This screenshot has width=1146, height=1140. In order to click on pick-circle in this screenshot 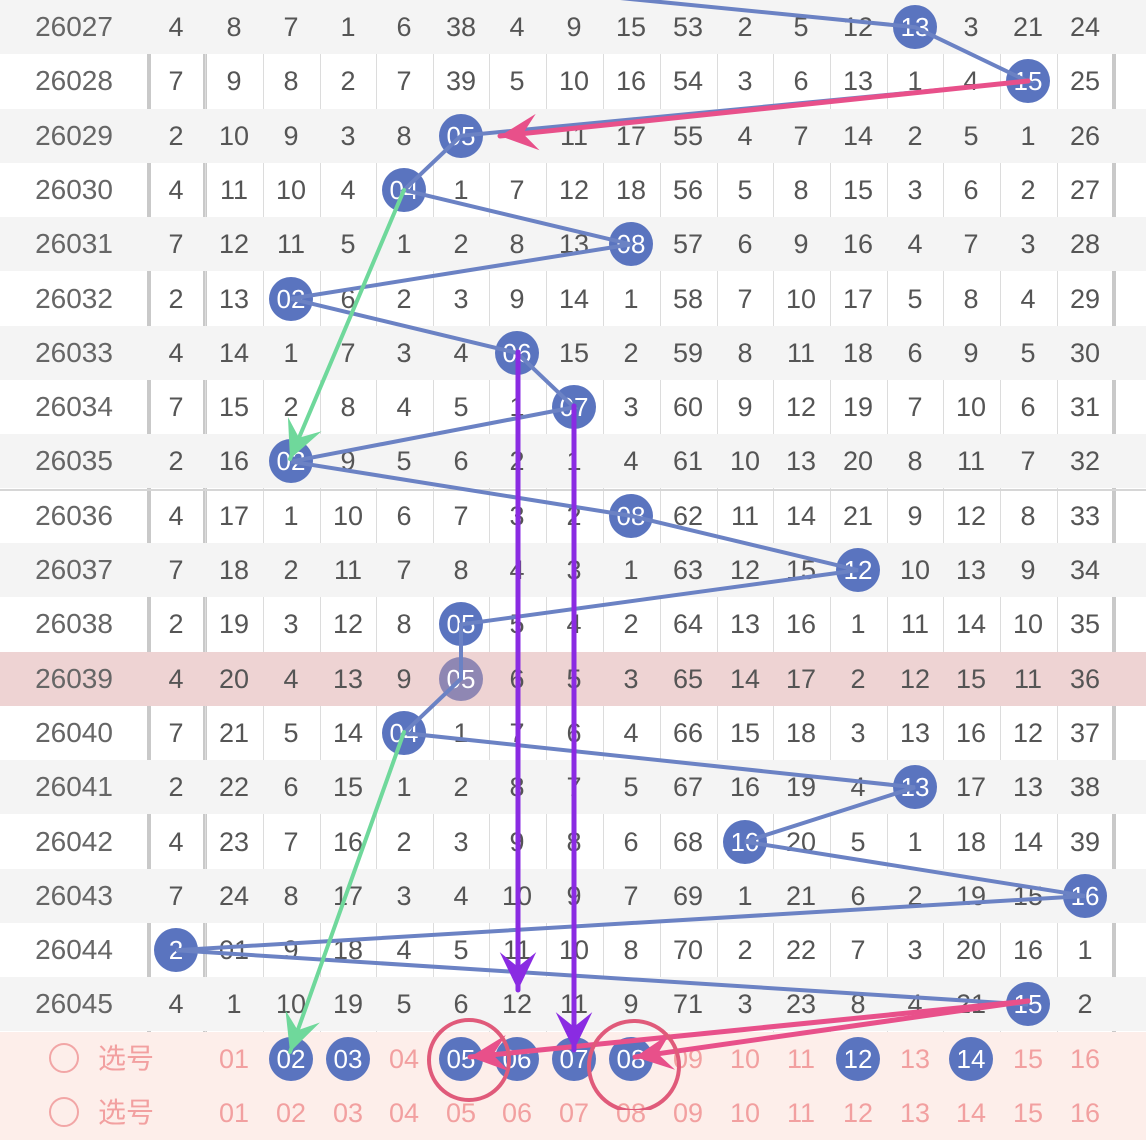, I will do `click(634, 1064)`.